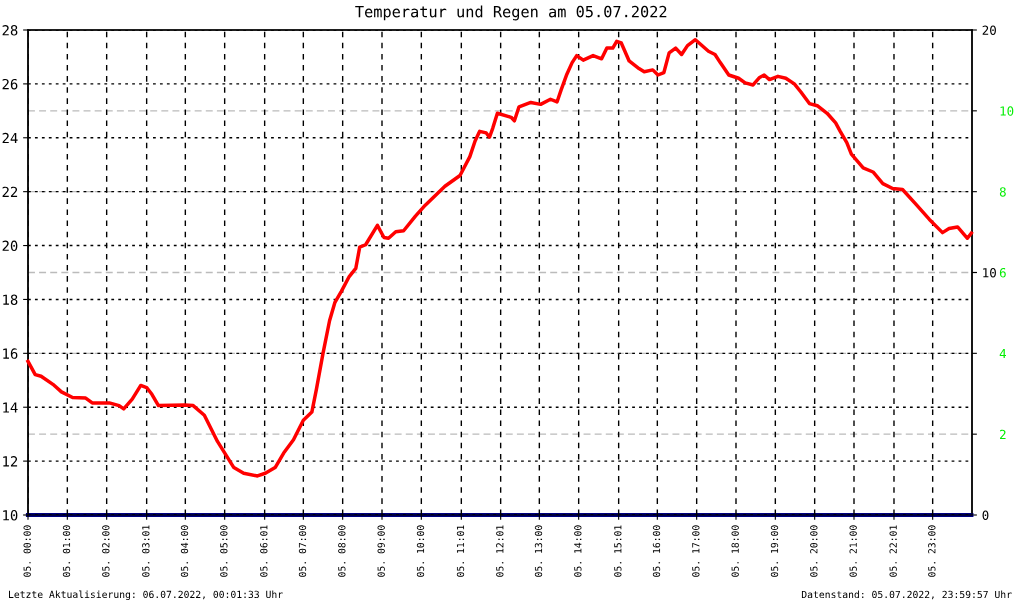  Describe the element at coordinates (106, 551) in the screenshot. I see `x-tick-label: 05. 02:00` at that location.